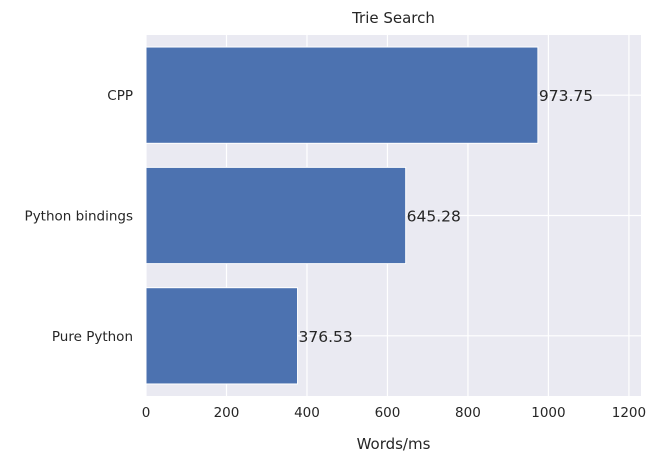 The width and height of the screenshot is (664, 468). I want to click on bar-value-label: 973.75, so click(566, 96).